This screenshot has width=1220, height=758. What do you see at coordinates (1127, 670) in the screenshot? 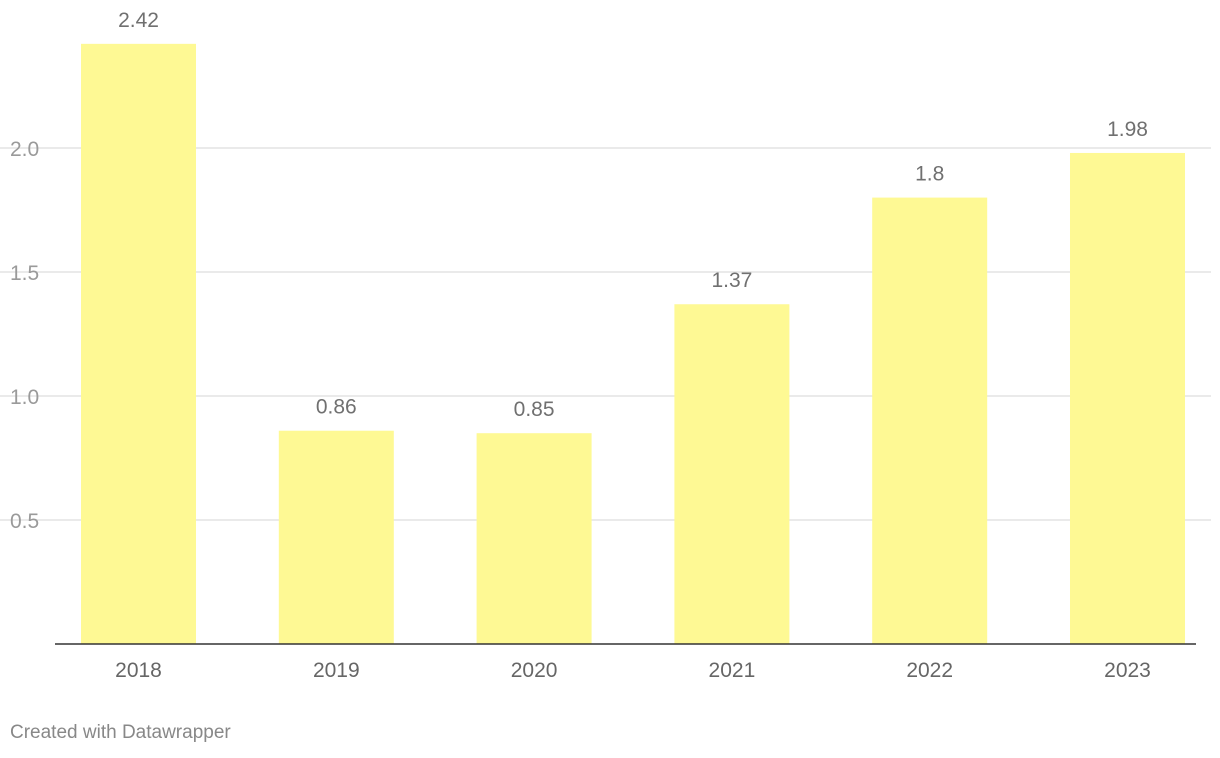
I see `x-tick-label: 2023` at bounding box center [1127, 670].